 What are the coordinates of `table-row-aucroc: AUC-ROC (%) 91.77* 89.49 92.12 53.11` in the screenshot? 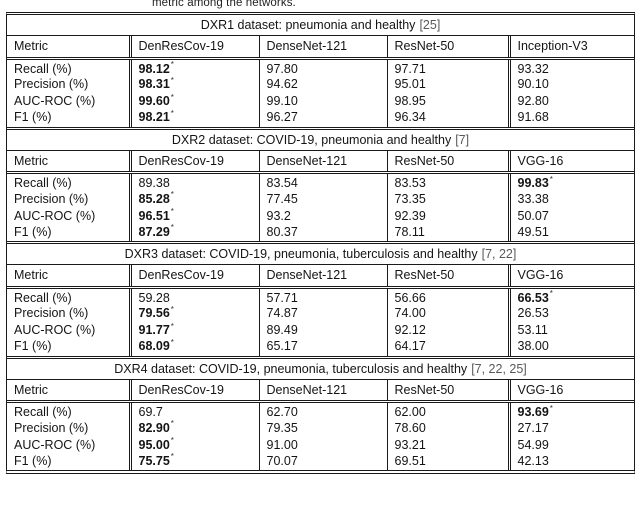 It's located at (320, 330).